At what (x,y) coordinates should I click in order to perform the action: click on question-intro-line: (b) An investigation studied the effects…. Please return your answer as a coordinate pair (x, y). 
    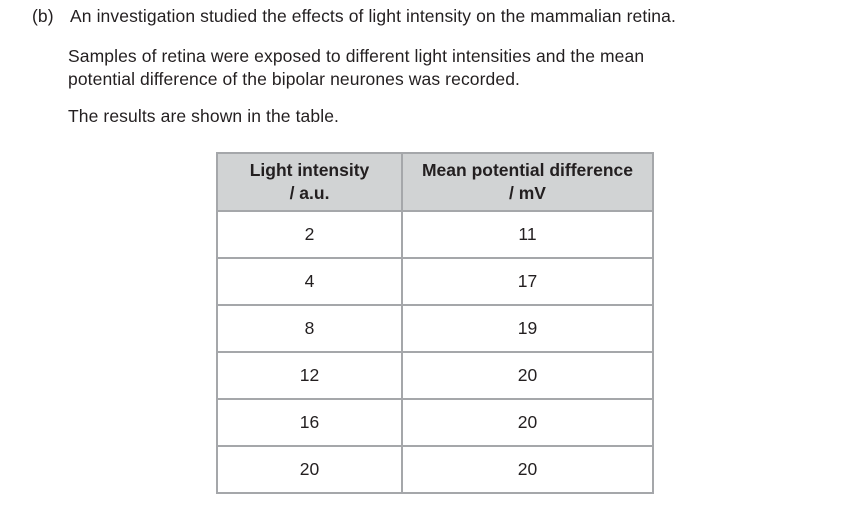
    Looking at the image, I should click on (354, 16).